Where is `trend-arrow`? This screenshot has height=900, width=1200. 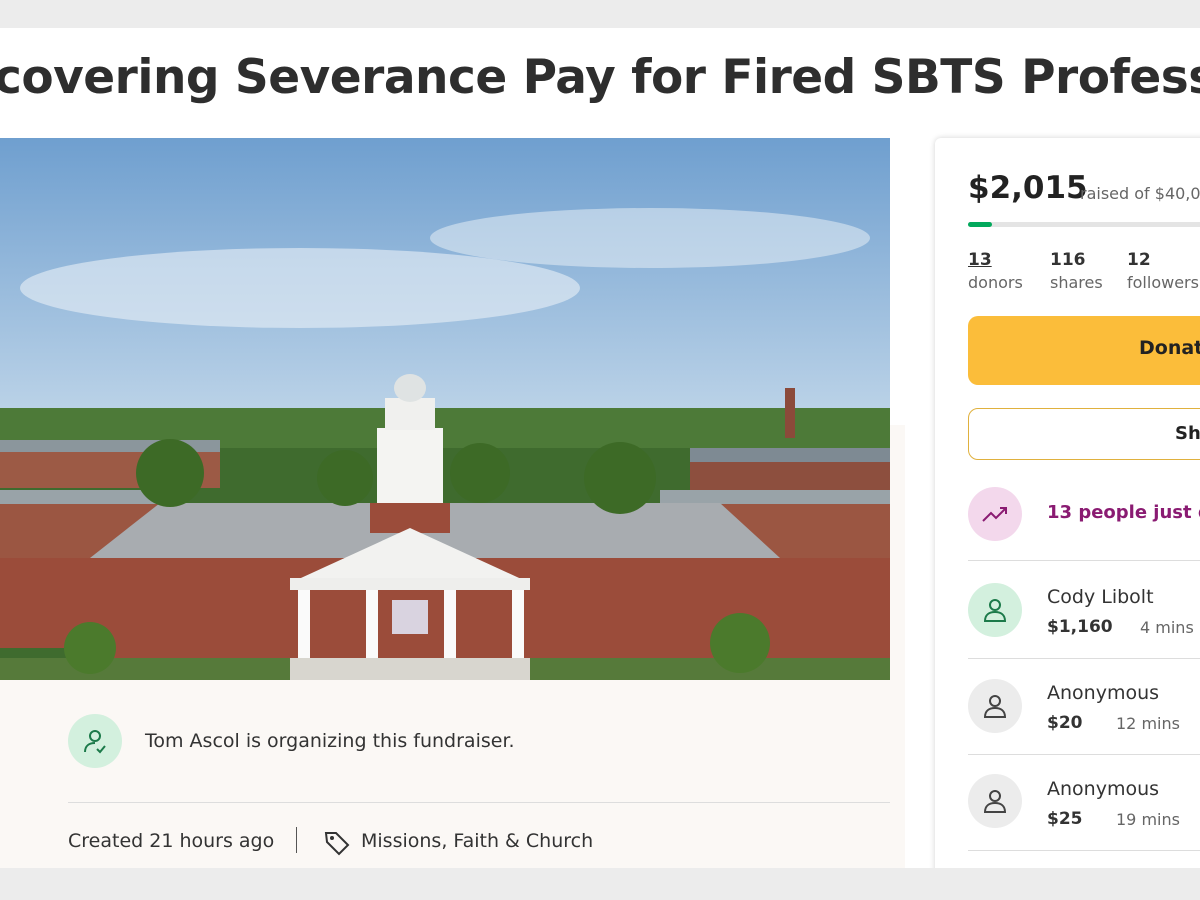
trend-arrow is located at coordinates (994, 514).